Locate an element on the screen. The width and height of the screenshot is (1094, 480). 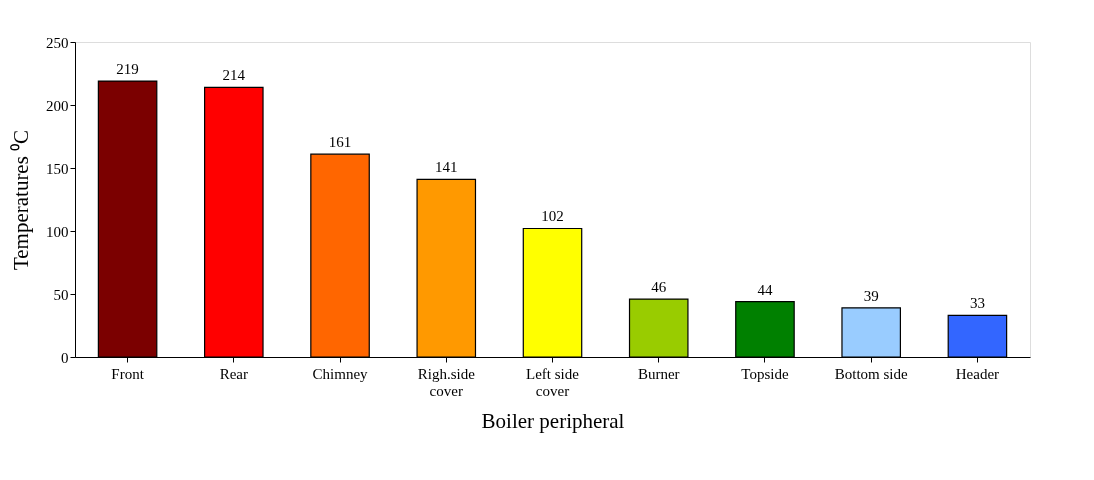
x-tick-label: Topside is located at coordinates (765, 373).